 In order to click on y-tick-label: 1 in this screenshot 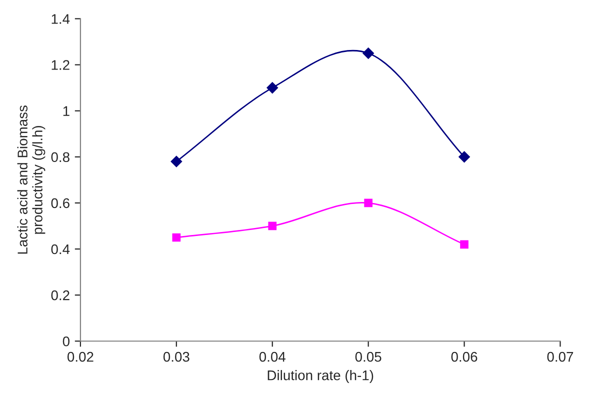, I will do `click(66, 111)`.